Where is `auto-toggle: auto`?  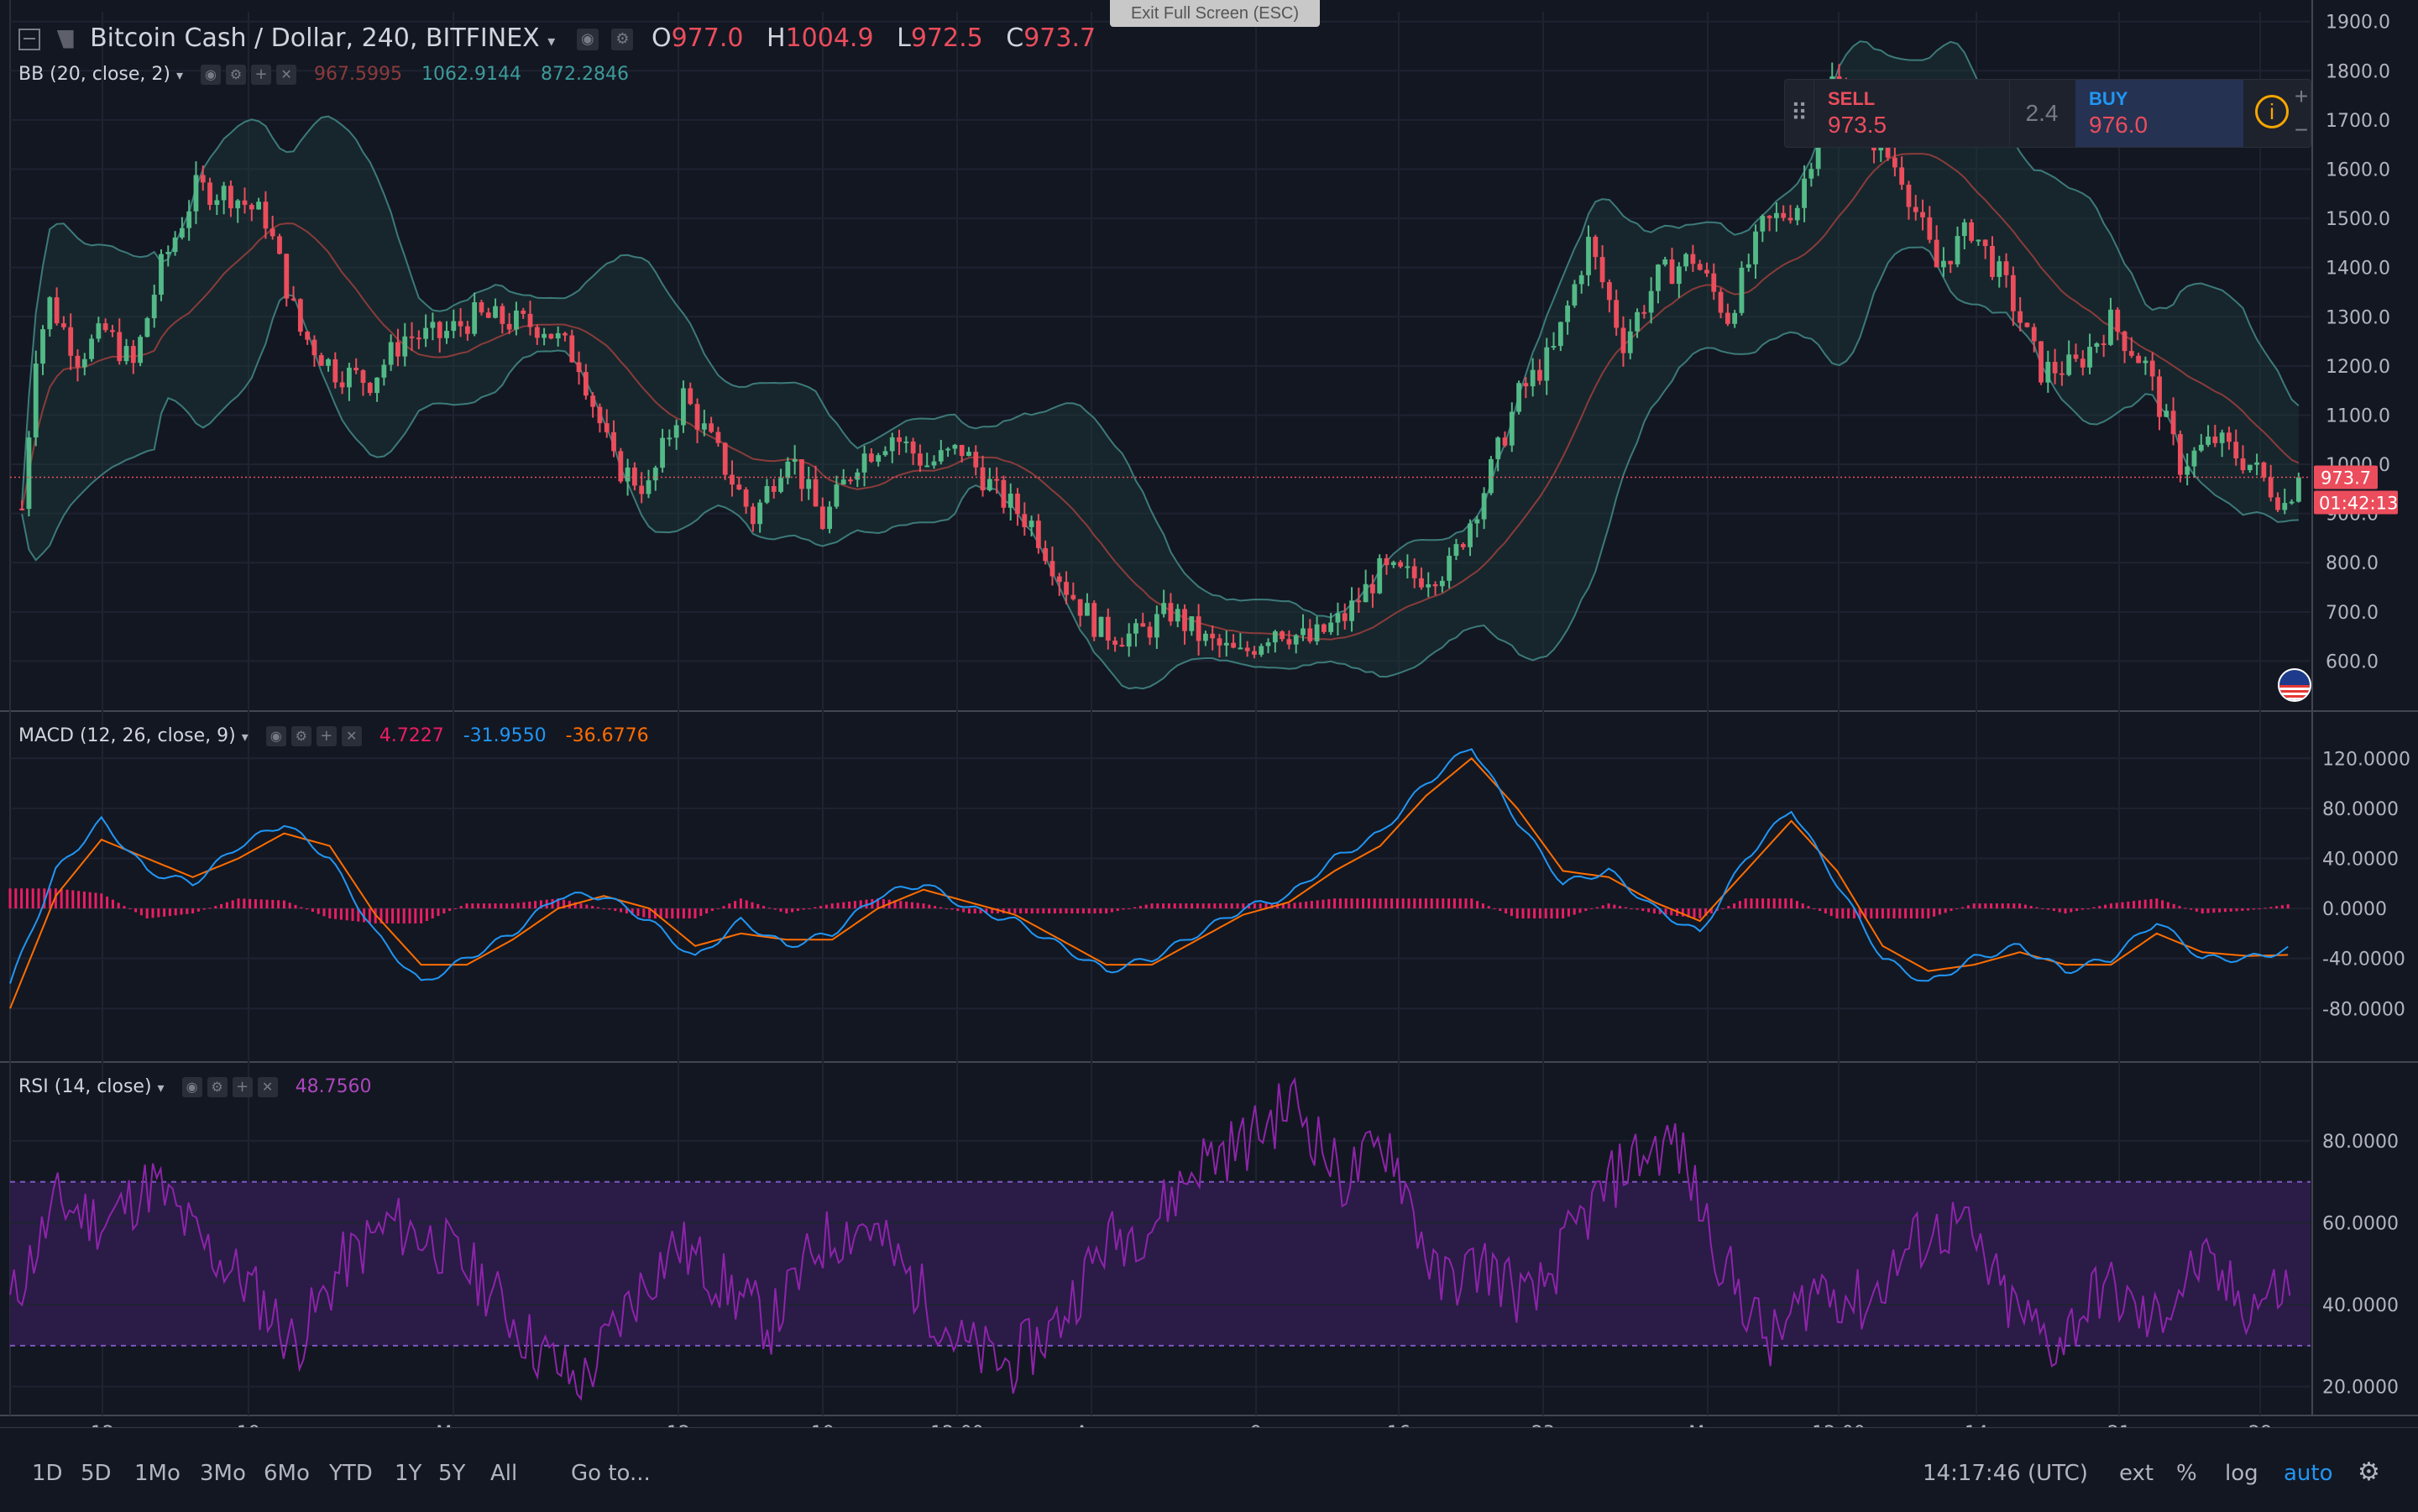 auto-toggle: auto is located at coordinates (2308, 1473).